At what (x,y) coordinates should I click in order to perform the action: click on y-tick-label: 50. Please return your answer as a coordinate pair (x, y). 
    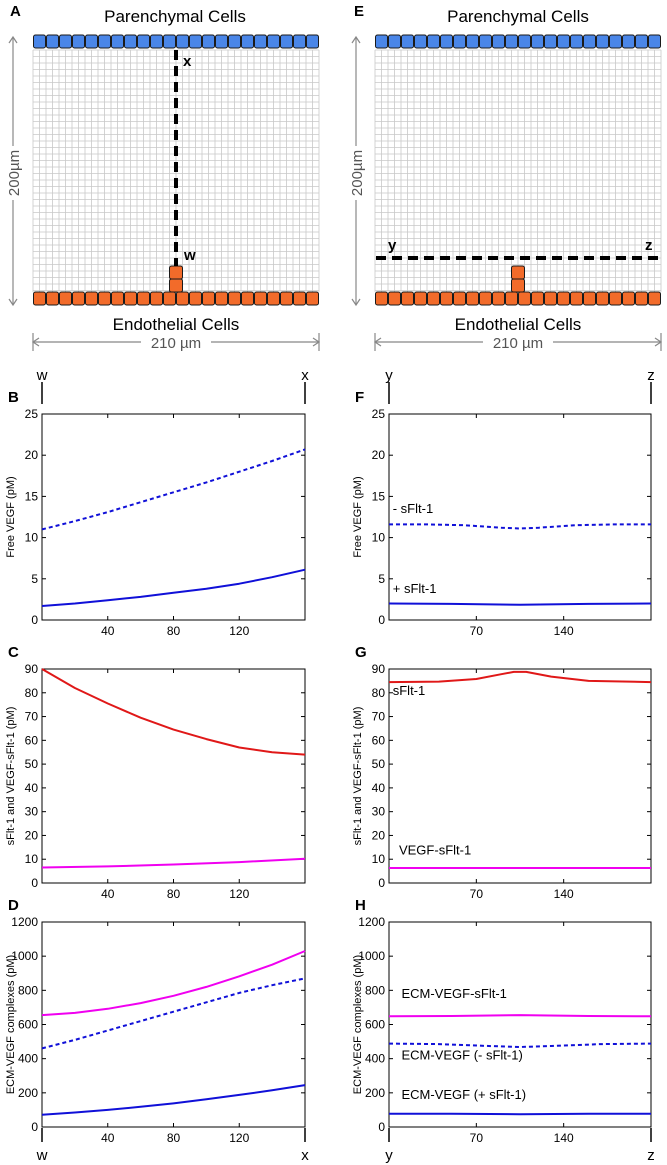
    Looking at the image, I should click on (32, 764).